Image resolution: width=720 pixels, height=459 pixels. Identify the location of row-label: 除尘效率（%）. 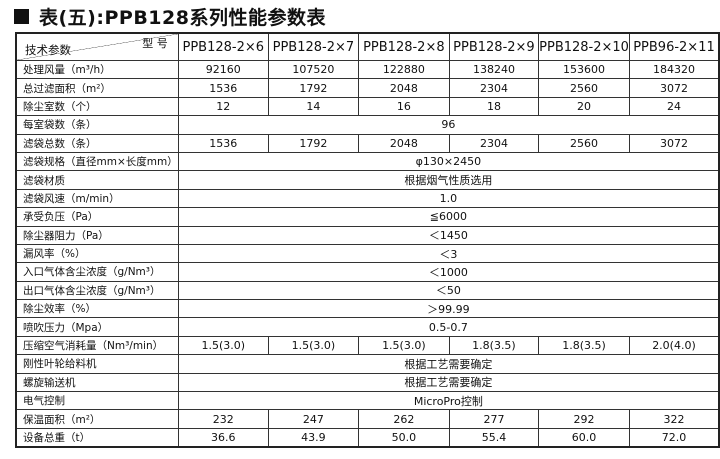
(97, 309).